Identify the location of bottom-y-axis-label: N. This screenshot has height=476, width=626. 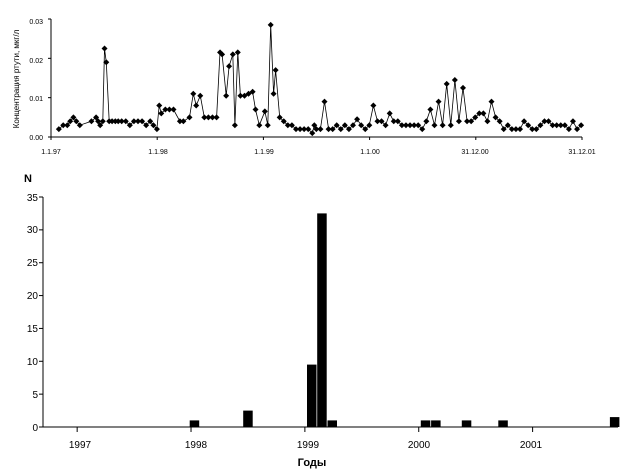
(28, 179).